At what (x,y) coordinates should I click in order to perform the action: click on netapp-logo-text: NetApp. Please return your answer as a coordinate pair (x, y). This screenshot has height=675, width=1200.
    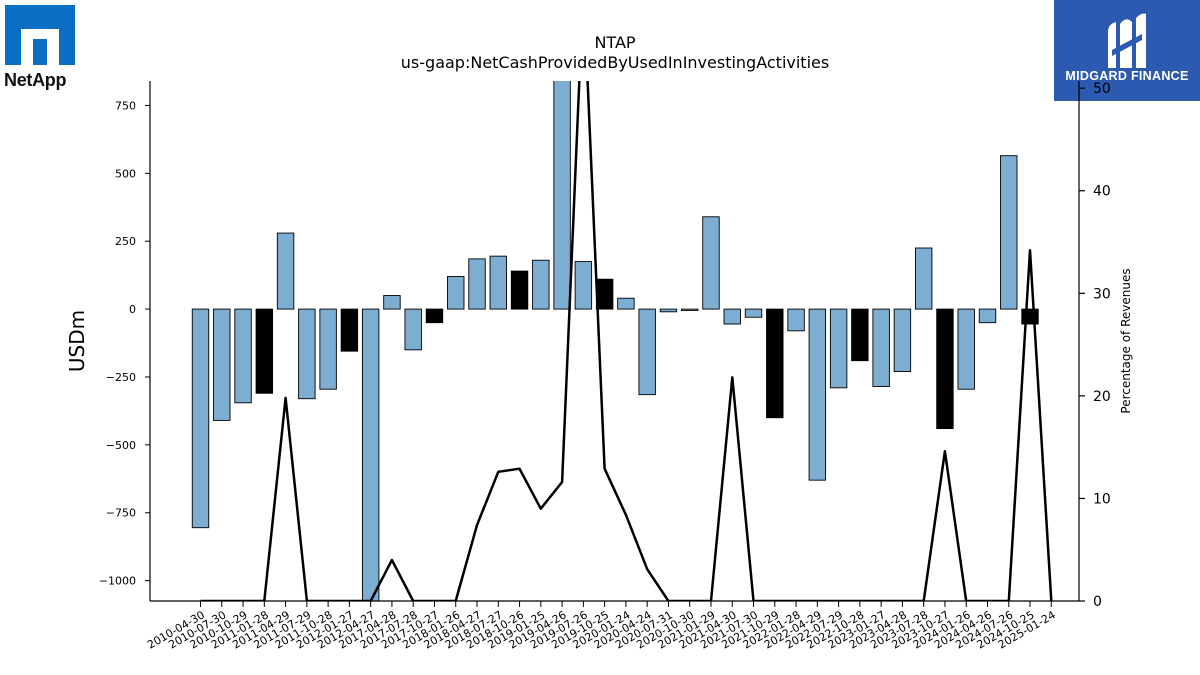
    Looking at the image, I should click on (35, 80).